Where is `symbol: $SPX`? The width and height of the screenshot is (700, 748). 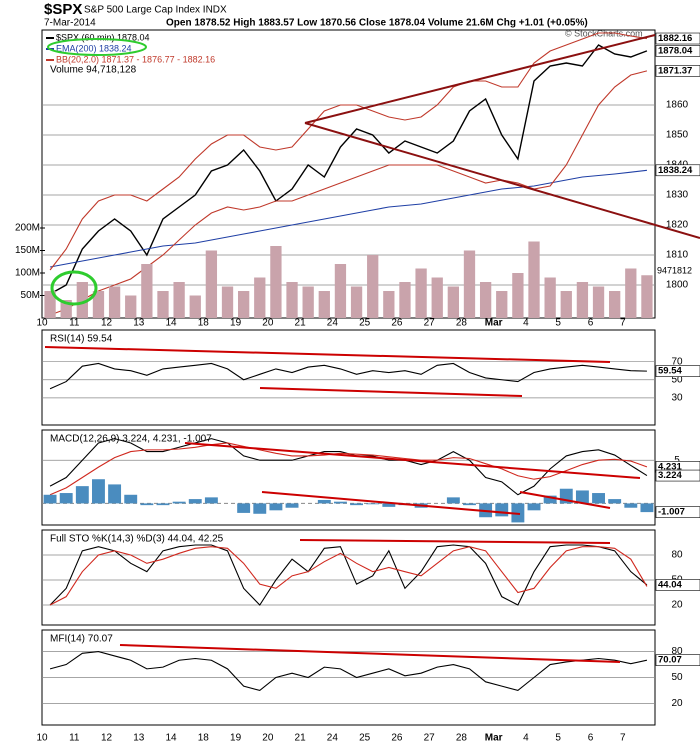
symbol: $SPX is located at coordinates (63, 9).